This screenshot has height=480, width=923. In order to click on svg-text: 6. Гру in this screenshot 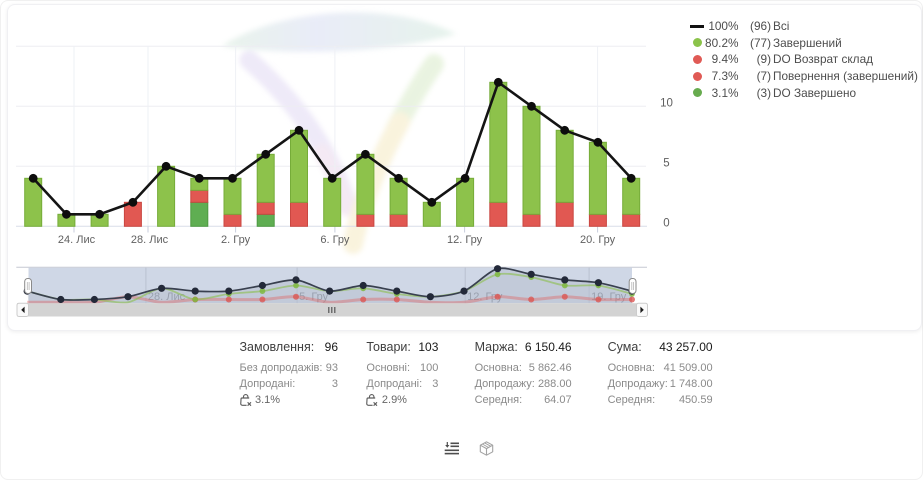, I will do `click(335, 240)`.